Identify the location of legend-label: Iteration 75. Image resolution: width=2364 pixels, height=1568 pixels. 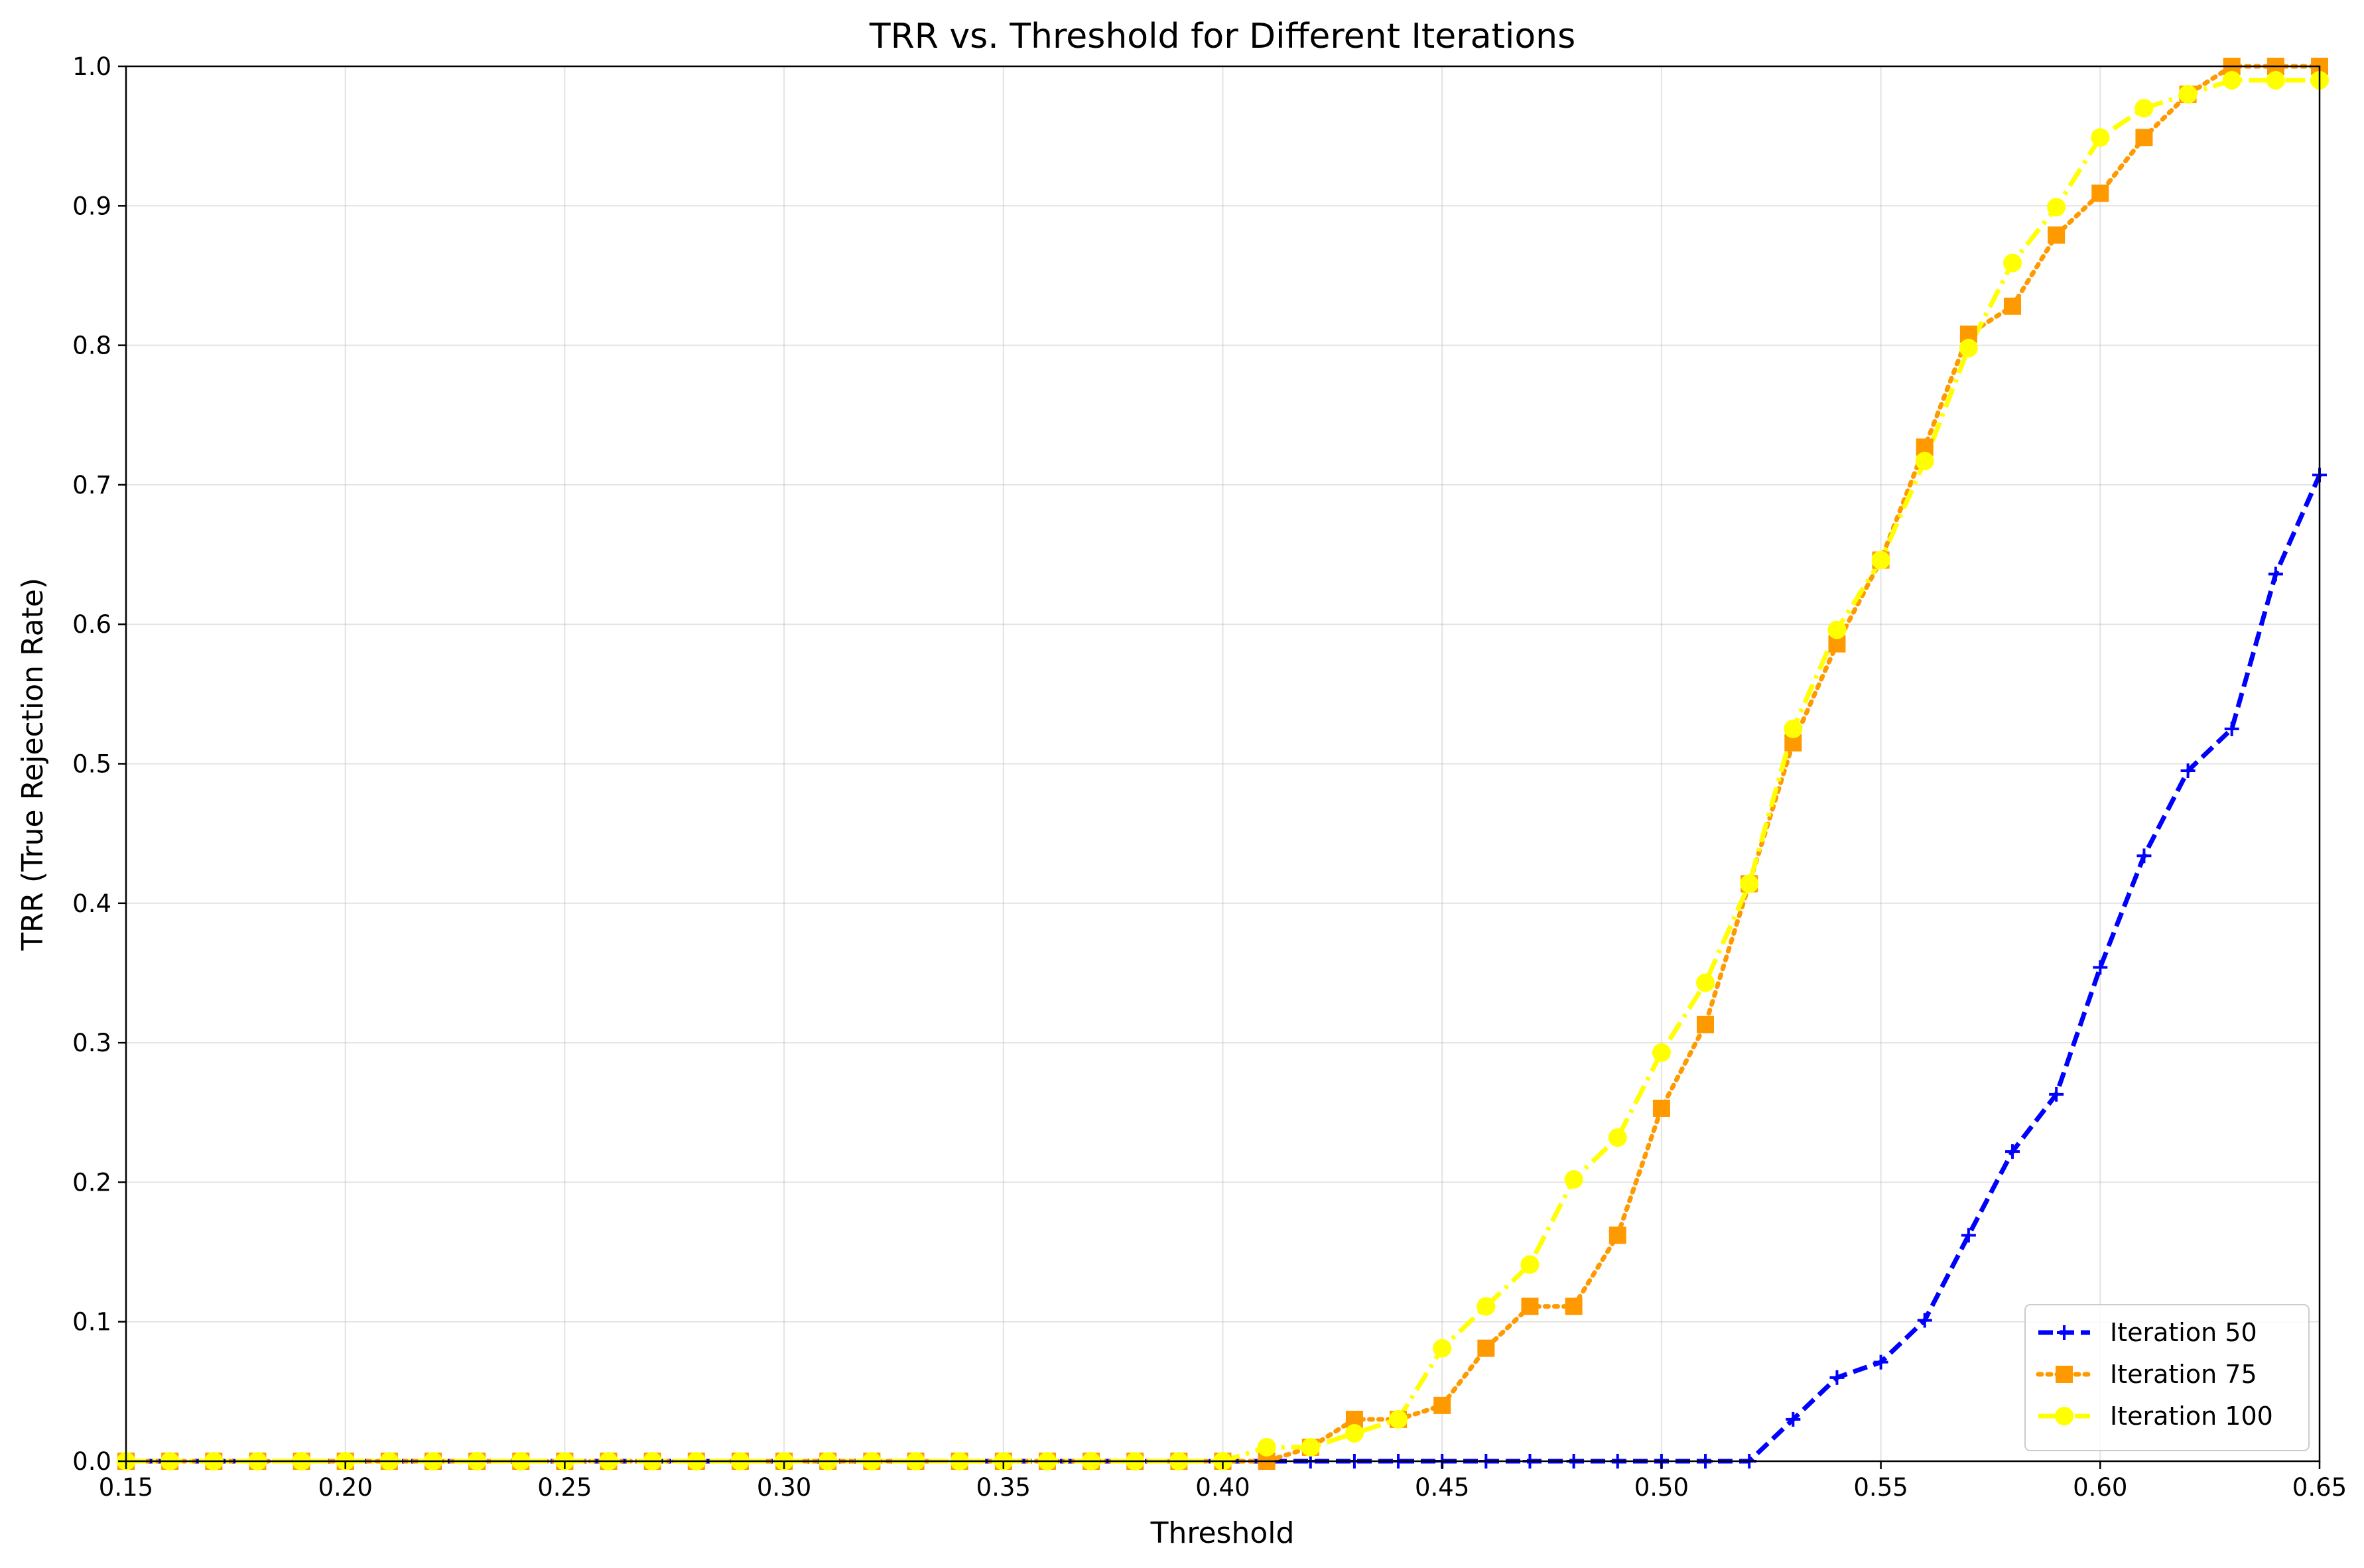
(2183, 1374).